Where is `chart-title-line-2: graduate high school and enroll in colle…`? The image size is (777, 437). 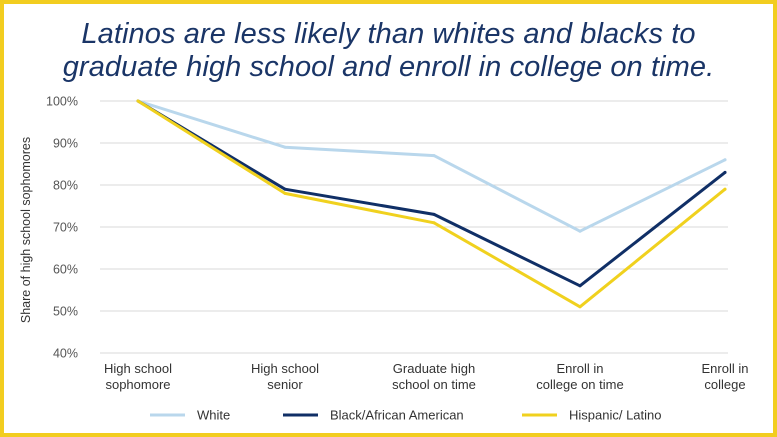
chart-title-line-2: graduate high school and enroll in colle… is located at coordinates (388, 67).